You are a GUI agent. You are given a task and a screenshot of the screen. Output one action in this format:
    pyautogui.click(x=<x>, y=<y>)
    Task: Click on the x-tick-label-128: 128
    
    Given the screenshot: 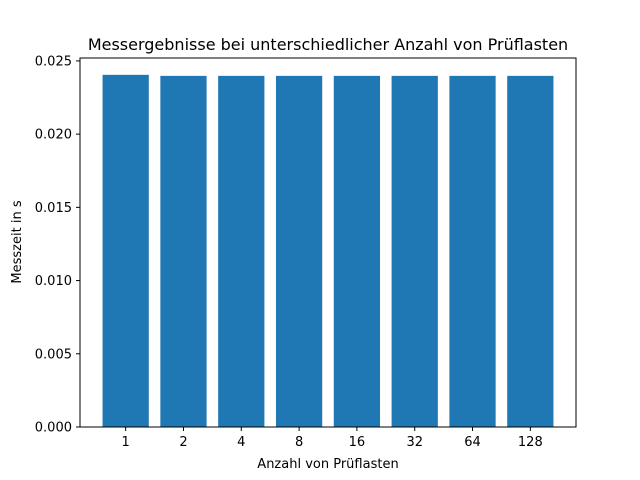 What is the action you would take?
    pyautogui.click(x=530, y=442)
    